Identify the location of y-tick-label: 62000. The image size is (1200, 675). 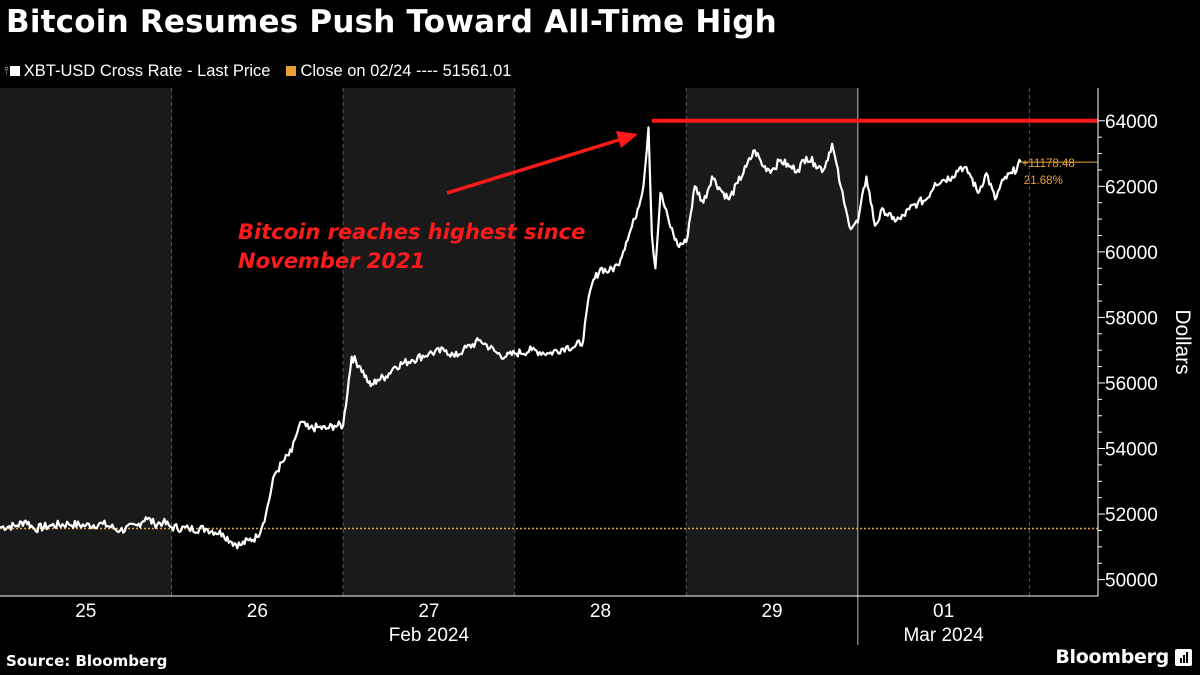
(1131, 187).